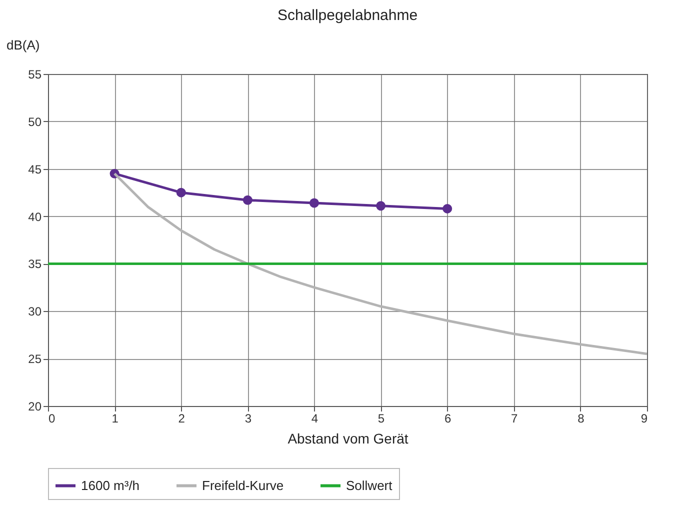  What do you see at coordinates (243, 485) in the screenshot?
I see `legend-label: Freifeld-Kurve` at bounding box center [243, 485].